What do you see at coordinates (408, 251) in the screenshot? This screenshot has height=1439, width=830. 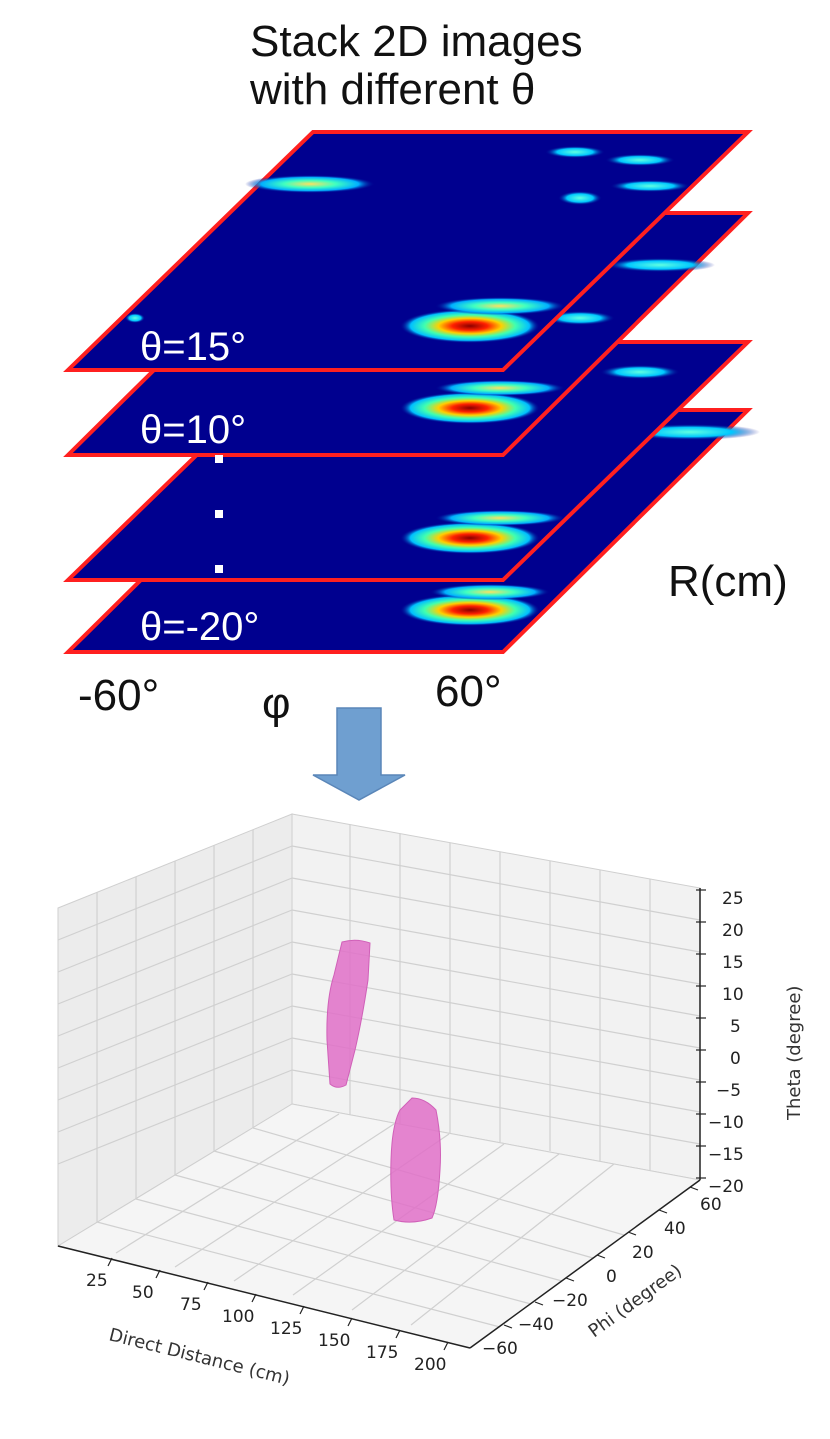 I see `slice-theta-15: θ=15°` at bounding box center [408, 251].